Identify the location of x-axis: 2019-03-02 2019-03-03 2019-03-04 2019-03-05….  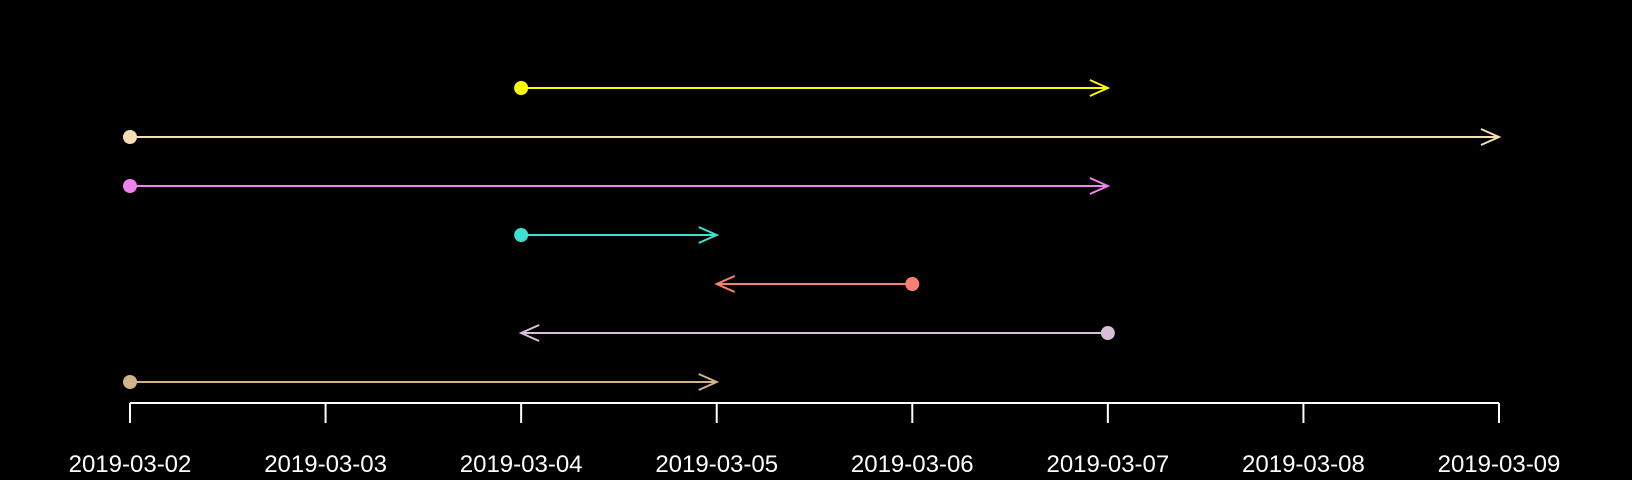
(815, 440).